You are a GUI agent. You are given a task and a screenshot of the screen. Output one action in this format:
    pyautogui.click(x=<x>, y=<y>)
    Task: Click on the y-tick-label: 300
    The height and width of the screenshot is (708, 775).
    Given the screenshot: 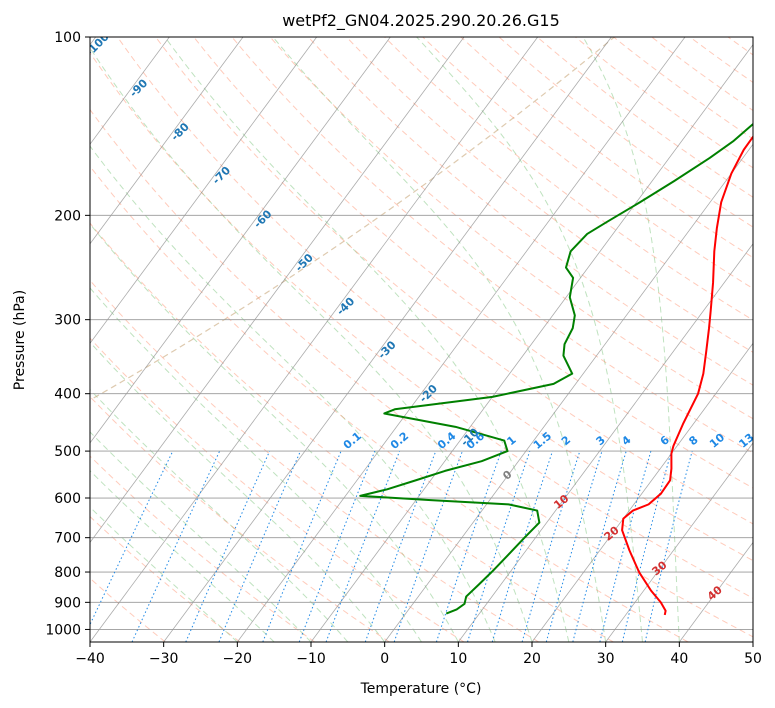 What is the action you would take?
    pyautogui.click(x=67, y=321)
    